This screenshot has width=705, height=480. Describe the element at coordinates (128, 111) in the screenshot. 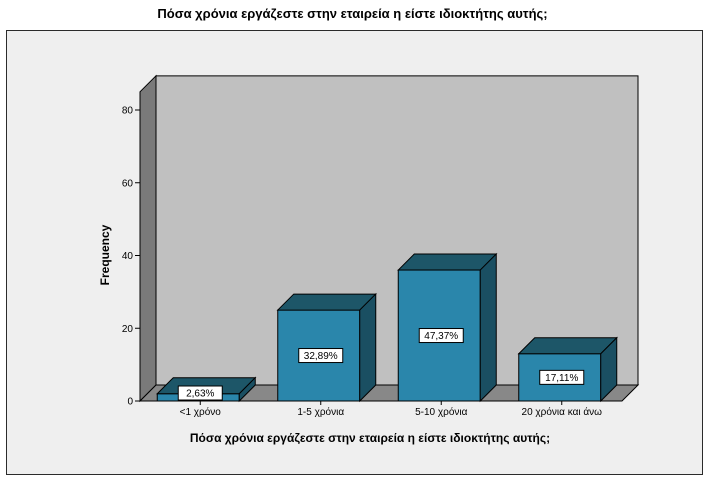

I see `y-tick-label: 80` at that location.